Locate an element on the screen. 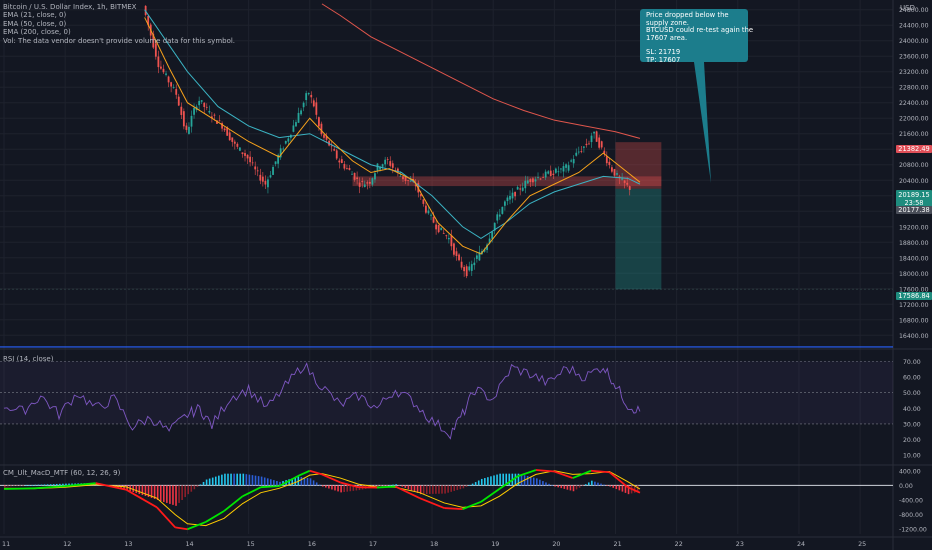 Image resolution: width=932 pixels, height=550 pixels. price-tick-label: 23600.00 is located at coordinates (914, 57).